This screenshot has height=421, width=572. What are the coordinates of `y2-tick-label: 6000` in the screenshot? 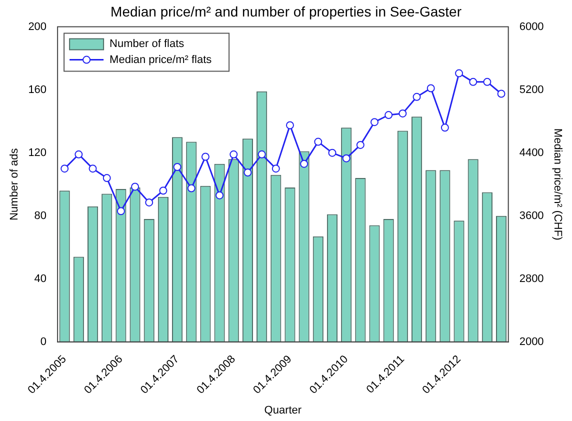 It's located at (531, 26).